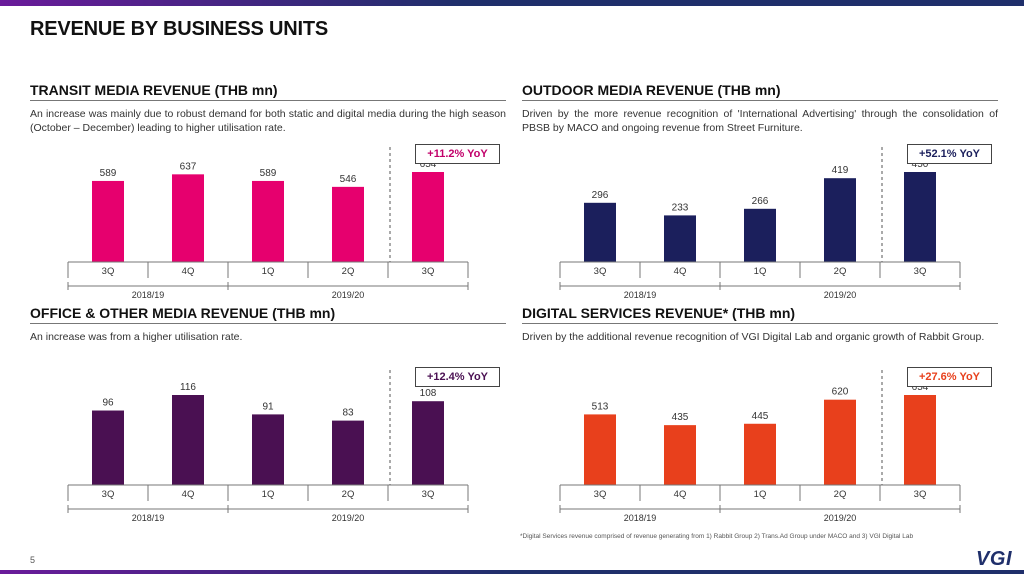 This screenshot has height=574, width=1024. I want to click on bottom-accent-bar, so click(512, 572).